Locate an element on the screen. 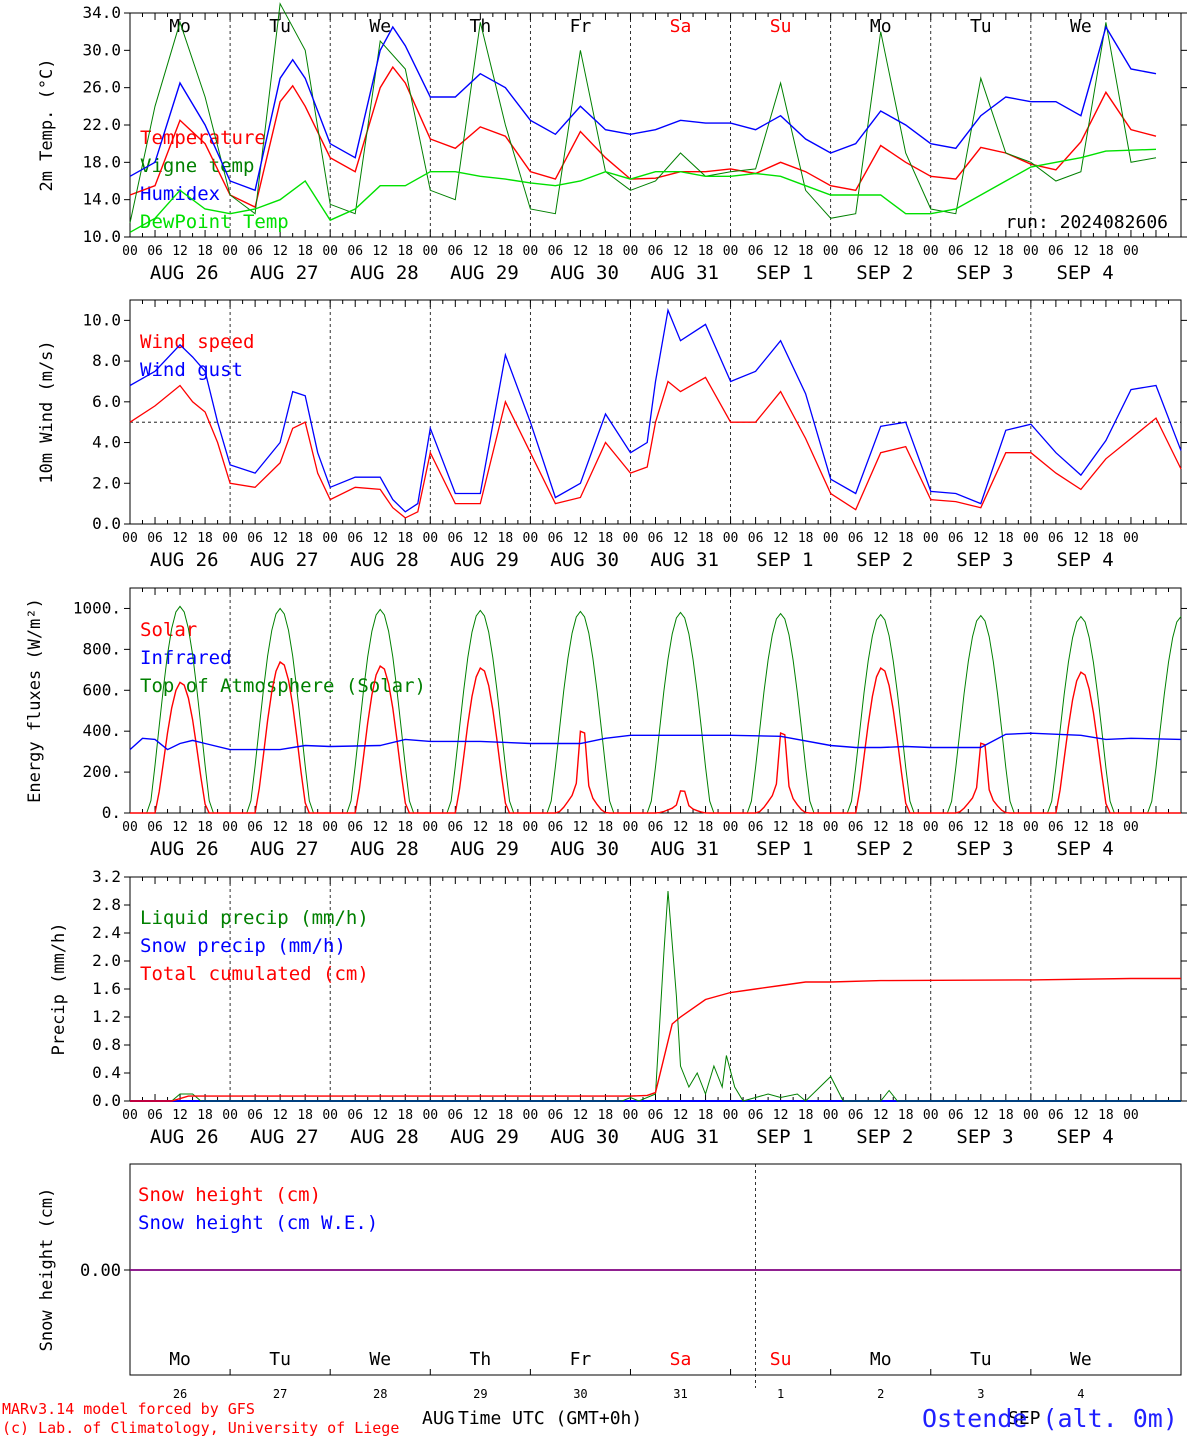 Image resolution: width=1194 pixels, height=1440 pixels. y-tick-label: 200. is located at coordinates (101, 771).